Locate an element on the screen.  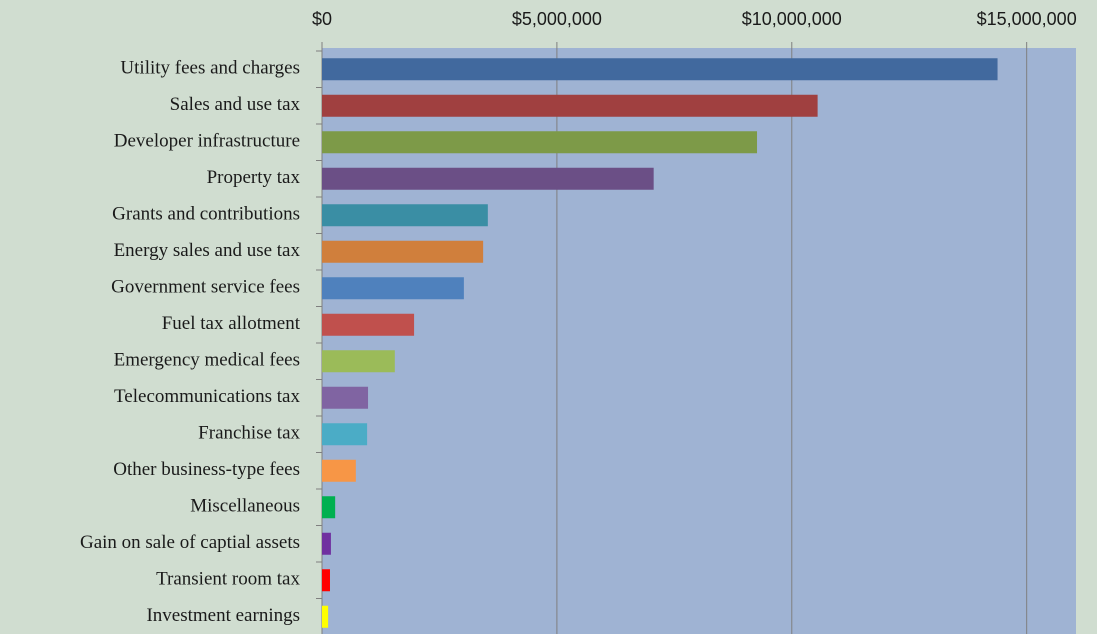
x-tick-label: $10,000,000 is located at coordinates (792, 19).